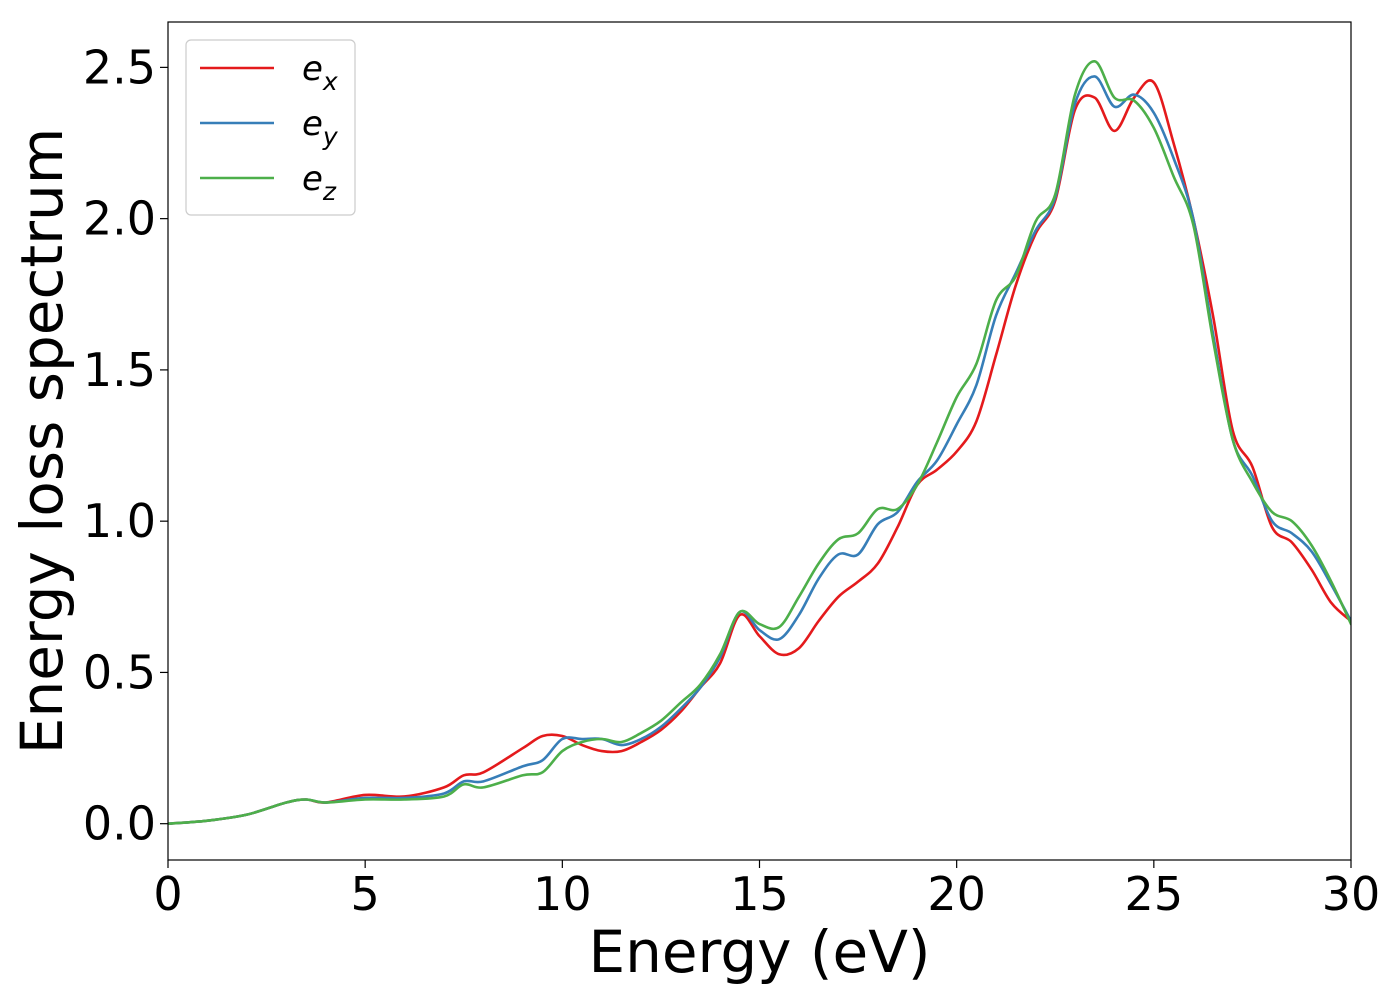 This screenshot has width=1400, height=1000. What do you see at coordinates (119, 67) in the screenshot?
I see `y-tick-label: 2.5` at bounding box center [119, 67].